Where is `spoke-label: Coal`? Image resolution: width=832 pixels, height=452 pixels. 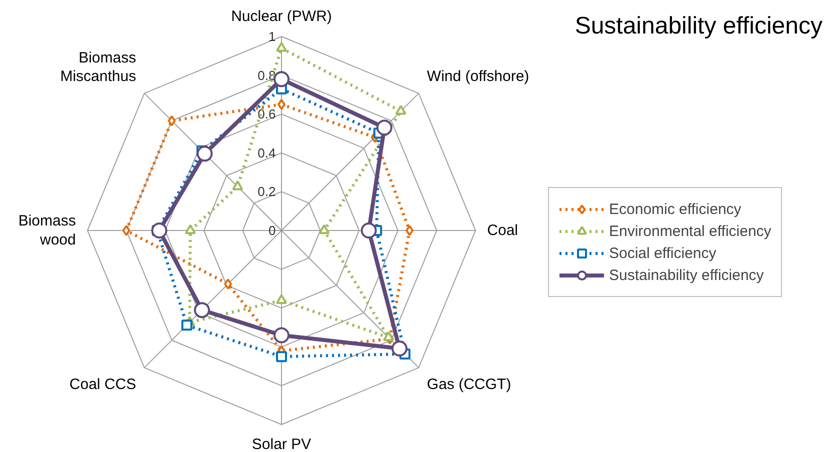
spoke-label: Coal is located at coordinates (502, 230).